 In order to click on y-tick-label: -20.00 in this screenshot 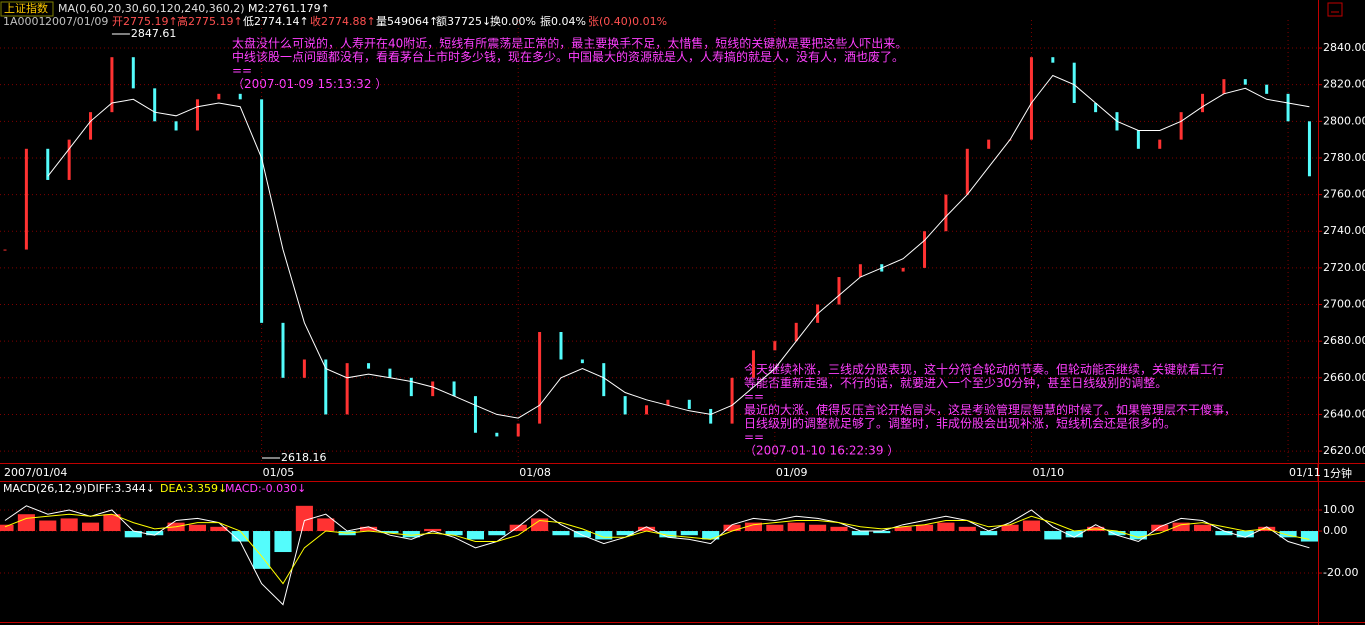, I will do `click(1340, 572)`.